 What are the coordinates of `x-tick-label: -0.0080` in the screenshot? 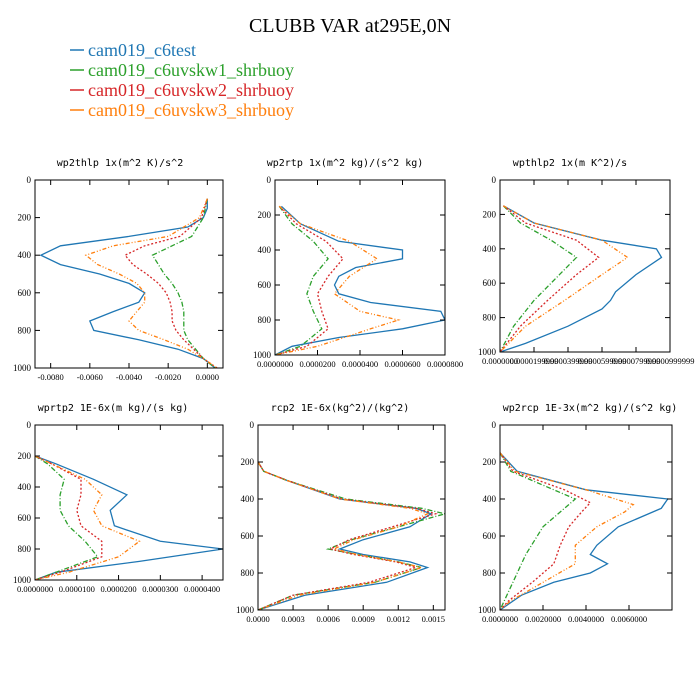 It's located at (51, 377).